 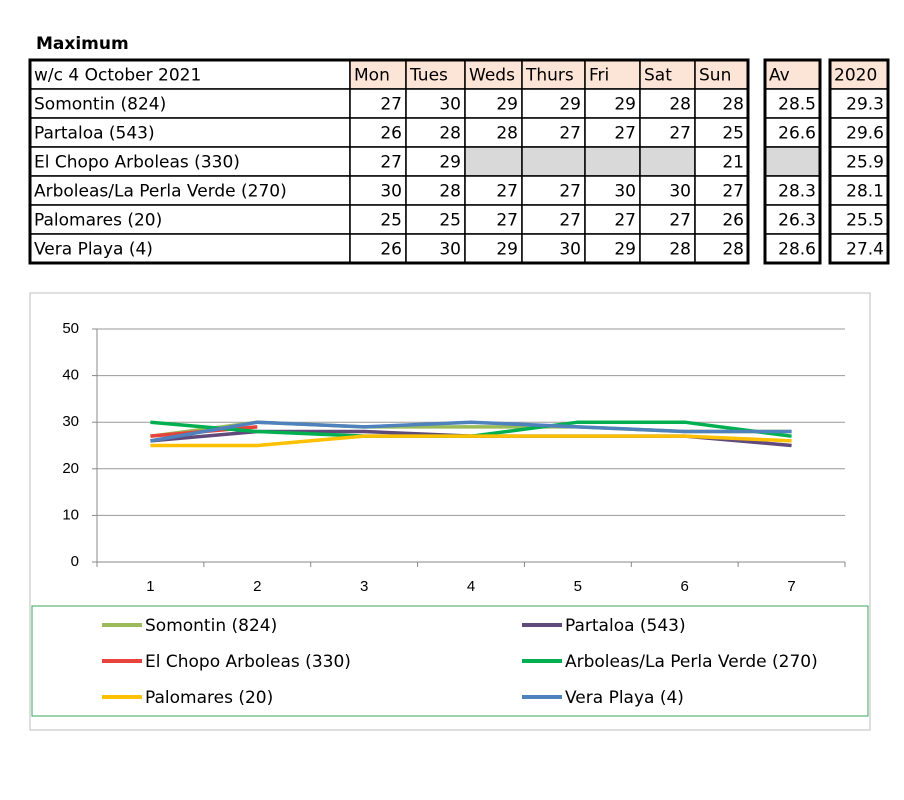 I want to click on y-tick-label: 10, so click(x=70, y=514).